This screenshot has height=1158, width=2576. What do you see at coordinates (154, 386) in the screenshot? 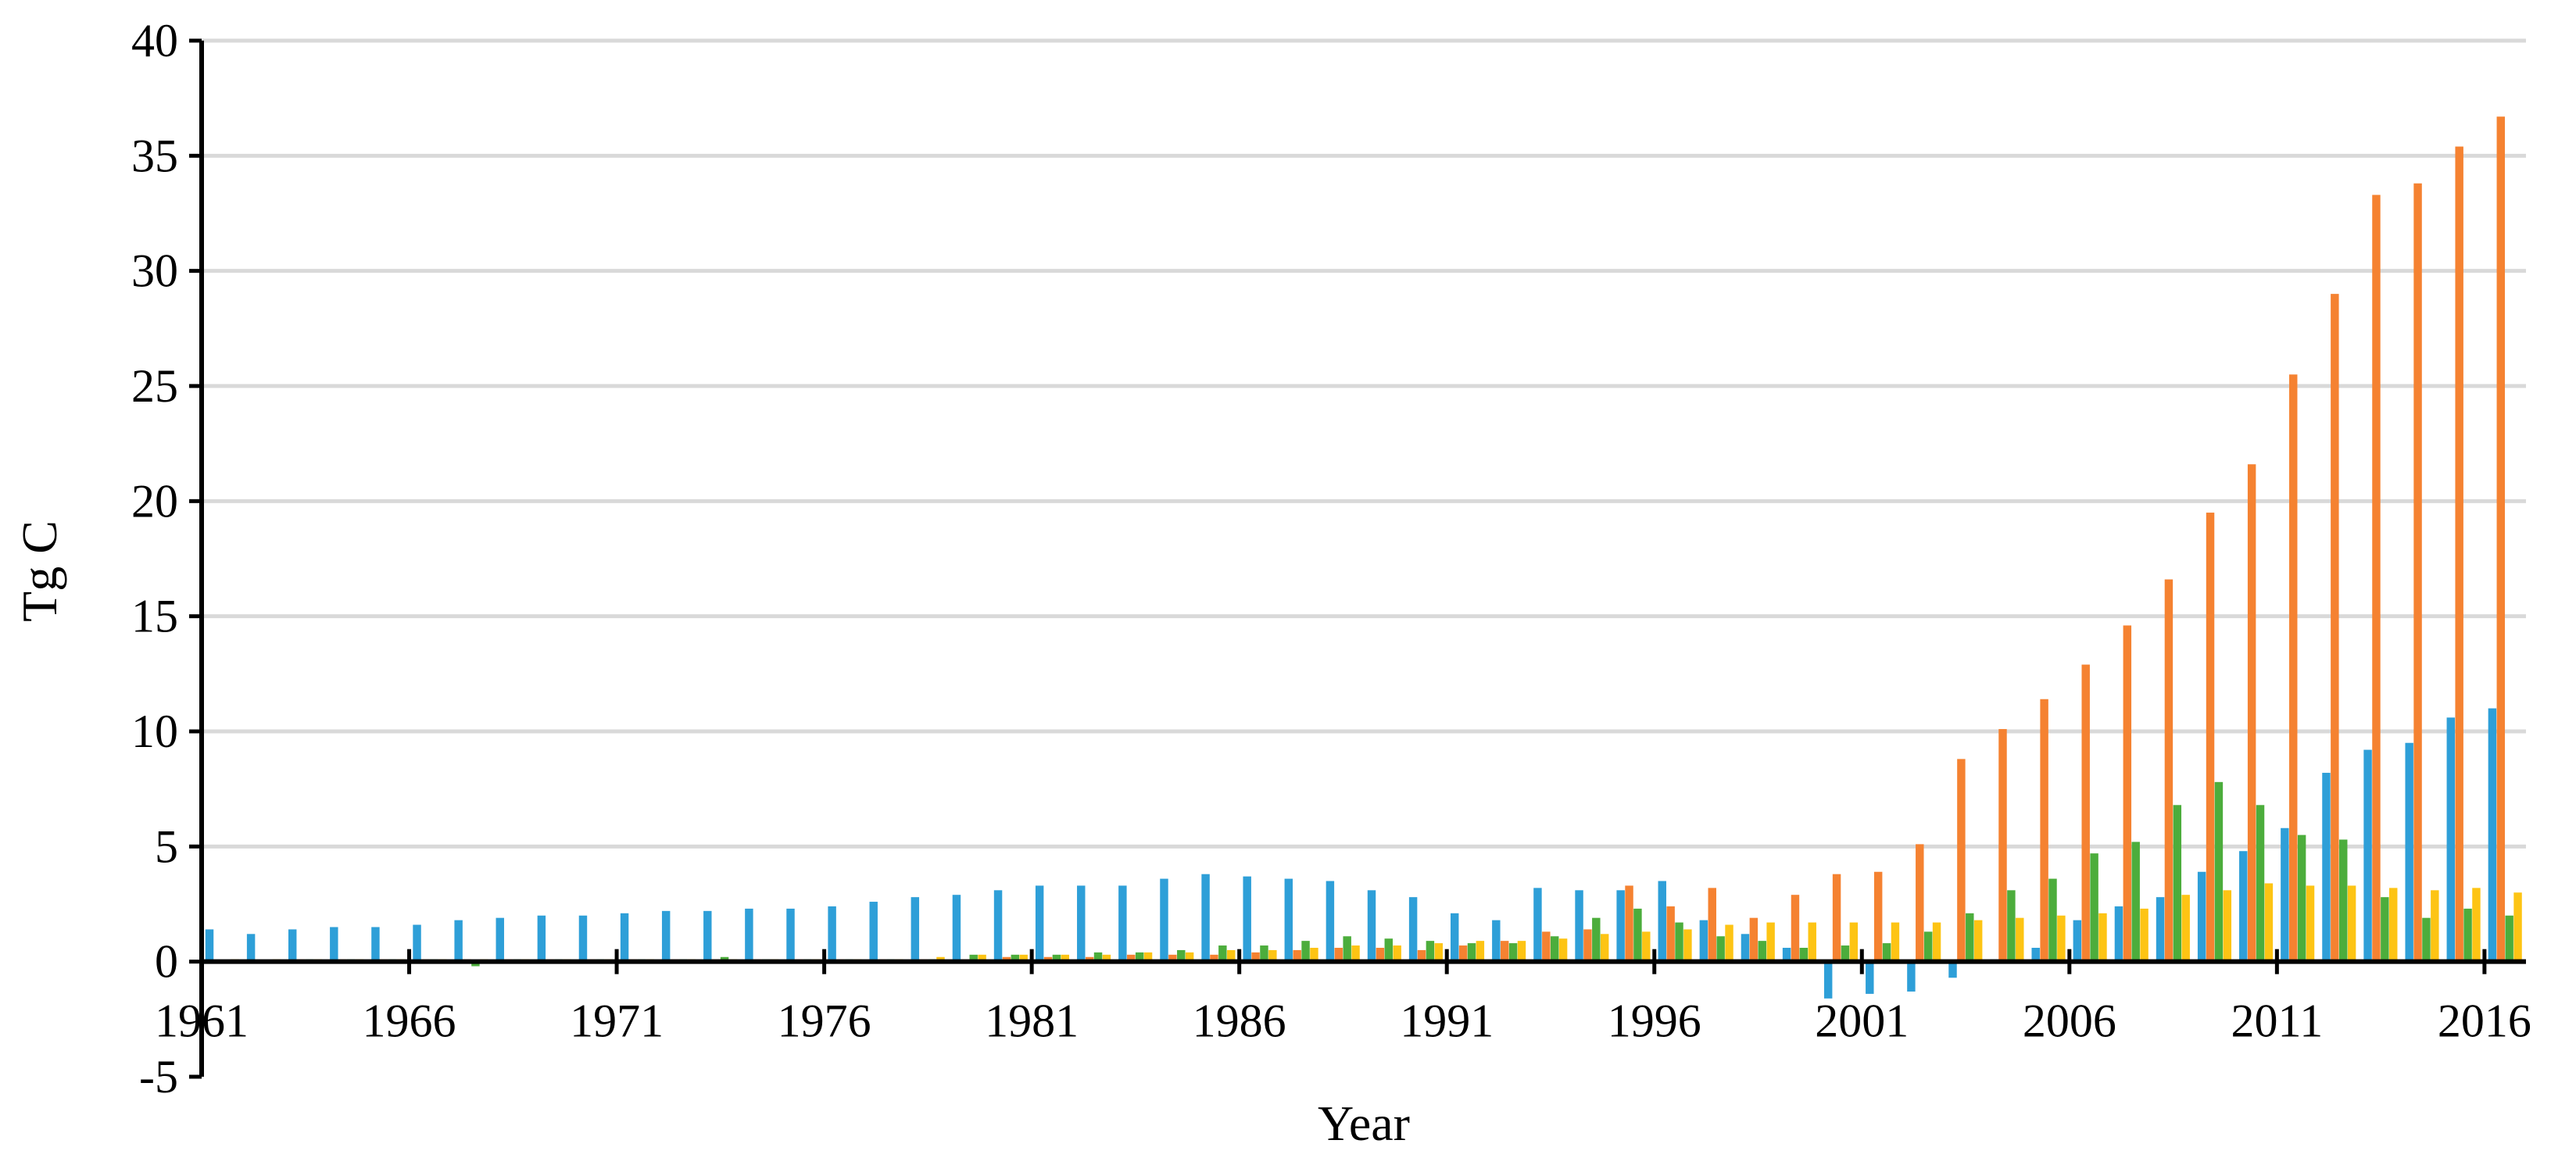
I see `y-tick-label: 25` at bounding box center [154, 386].